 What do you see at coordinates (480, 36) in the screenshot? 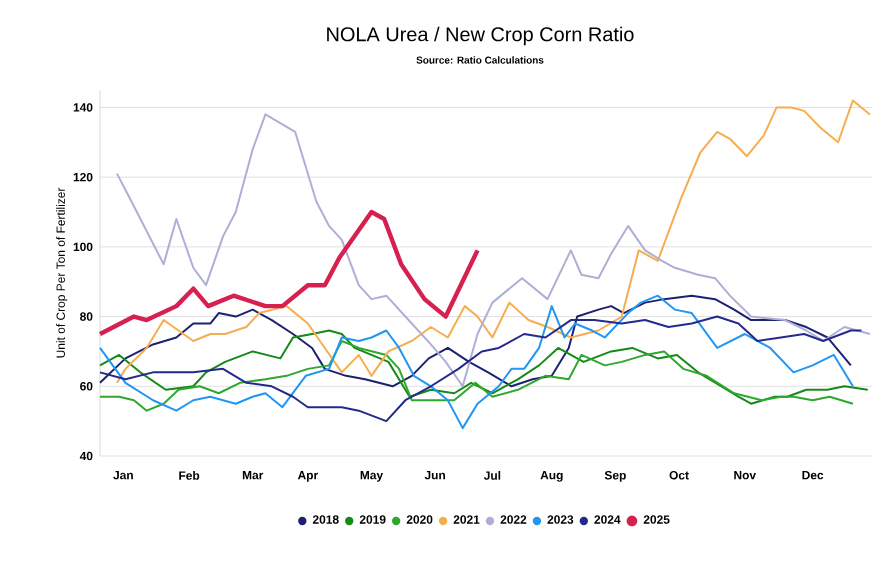
I see `chart-title: NOLA Urea / New Crop Corn Ratio` at bounding box center [480, 36].